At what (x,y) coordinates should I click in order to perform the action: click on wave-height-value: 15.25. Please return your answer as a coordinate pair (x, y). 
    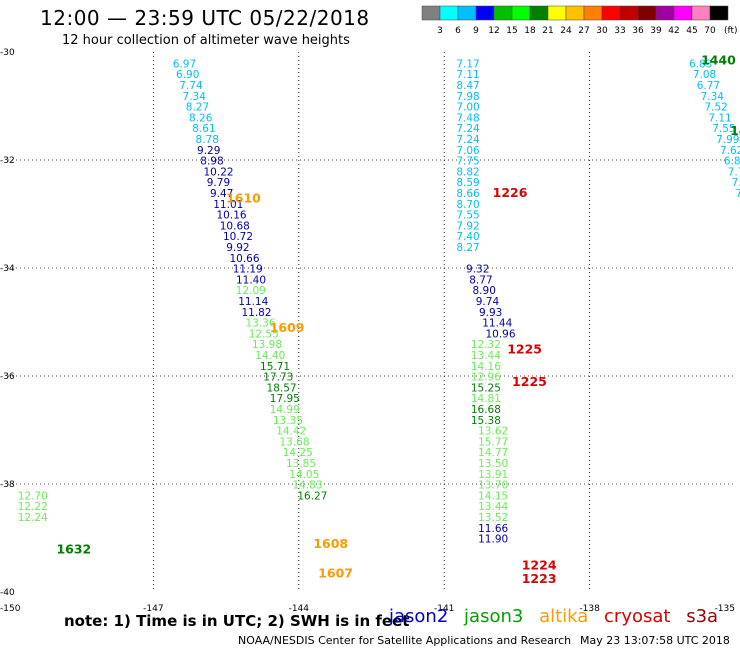
    Looking at the image, I should click on (486, 388).